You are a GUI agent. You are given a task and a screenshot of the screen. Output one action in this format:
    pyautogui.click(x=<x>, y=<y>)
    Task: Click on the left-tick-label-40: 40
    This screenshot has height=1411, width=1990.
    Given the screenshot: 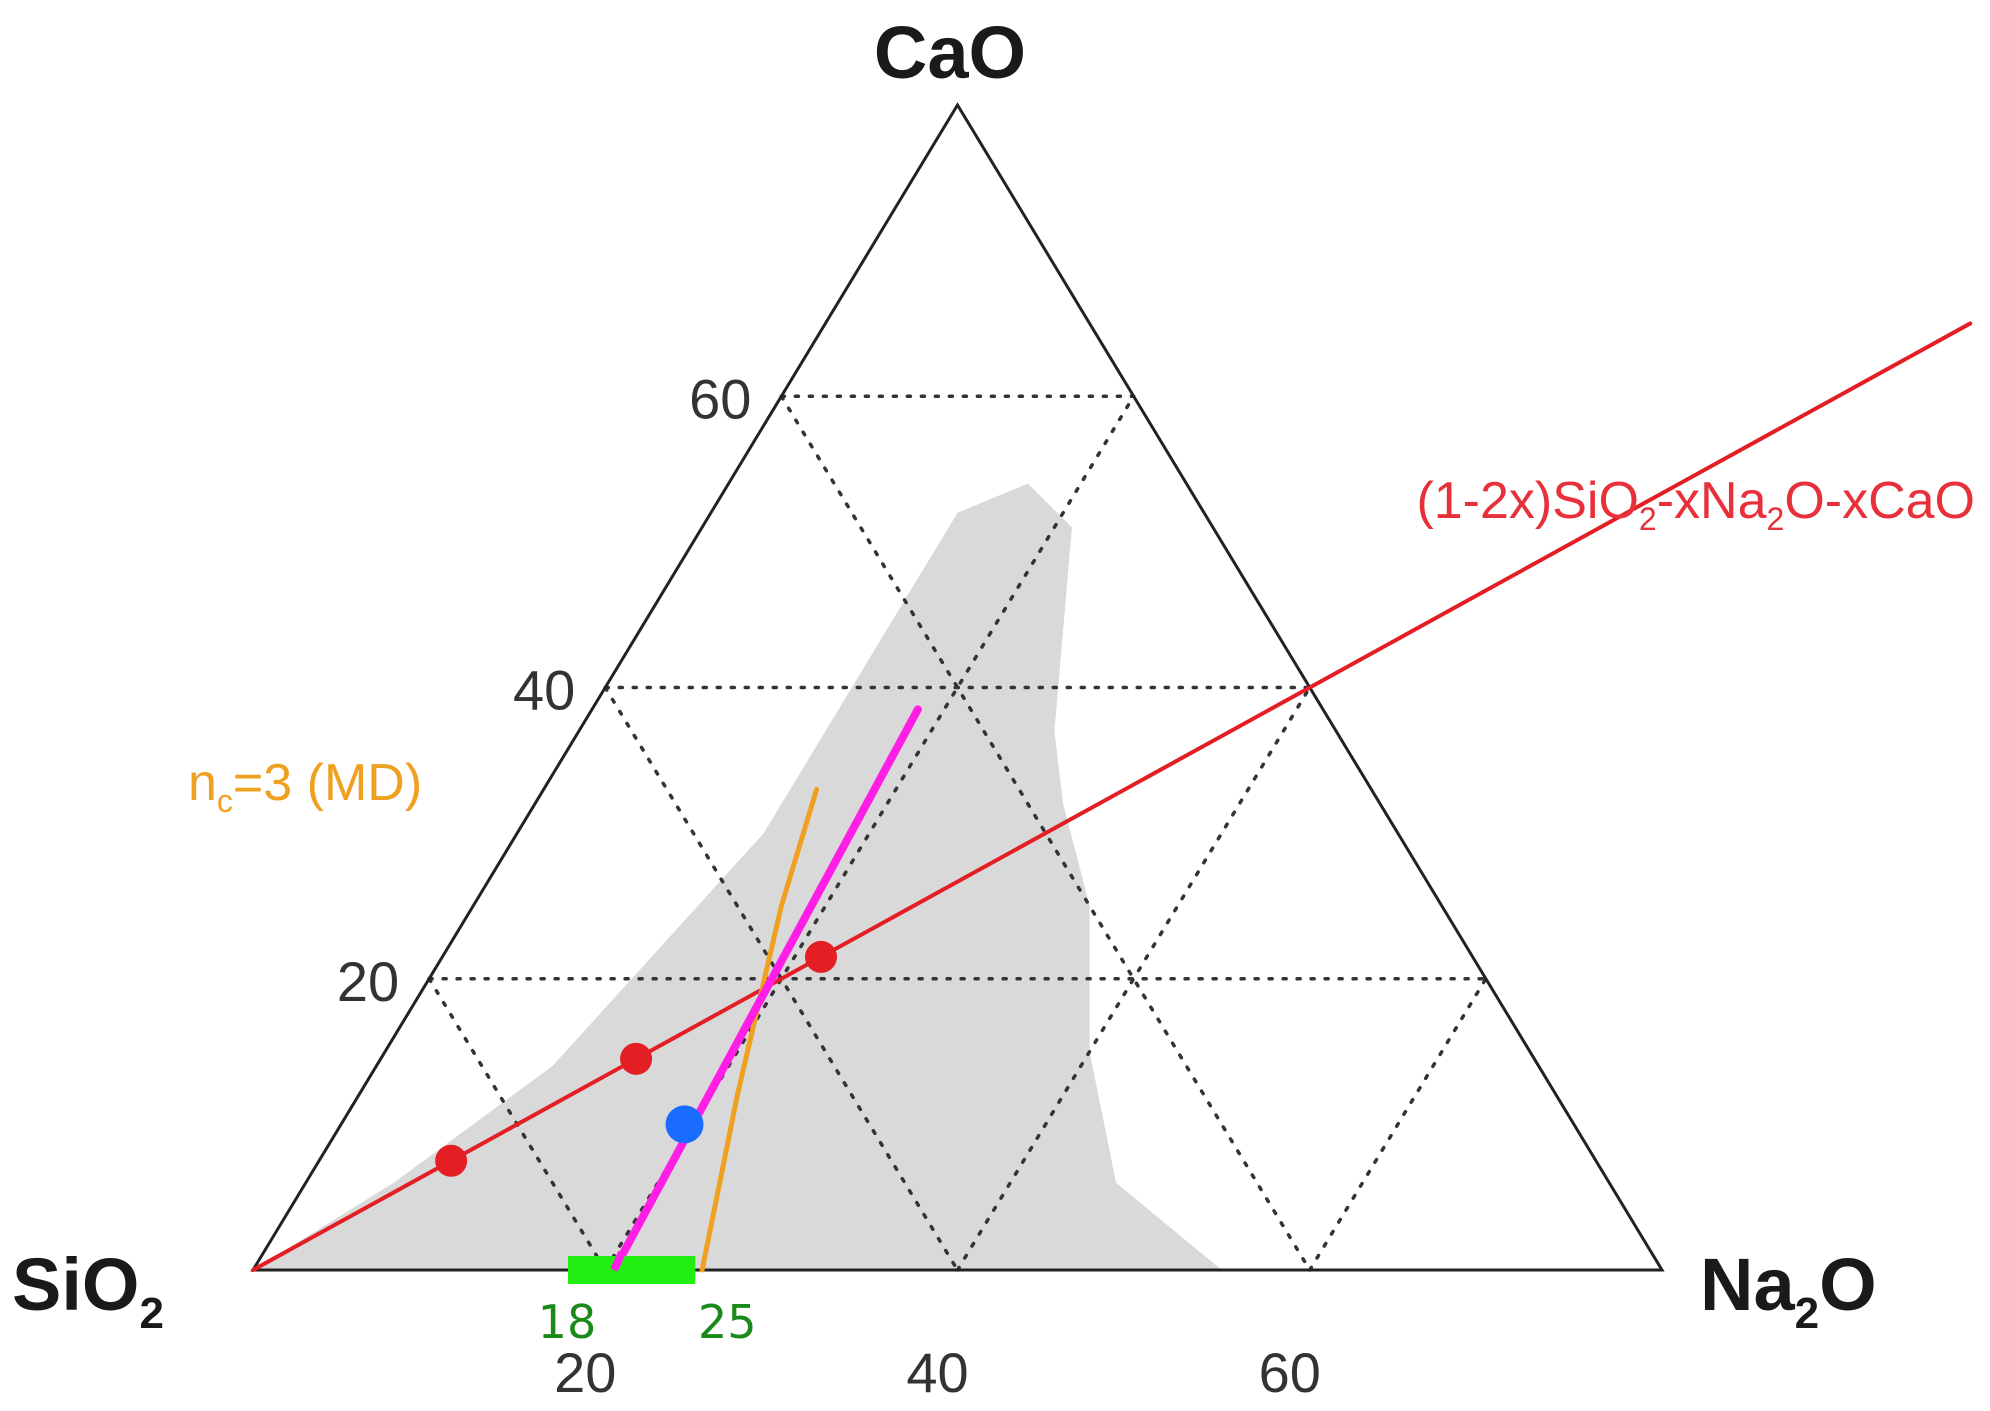 What is the action you would take?
    pyautogui.click(x=544, y=690)
    